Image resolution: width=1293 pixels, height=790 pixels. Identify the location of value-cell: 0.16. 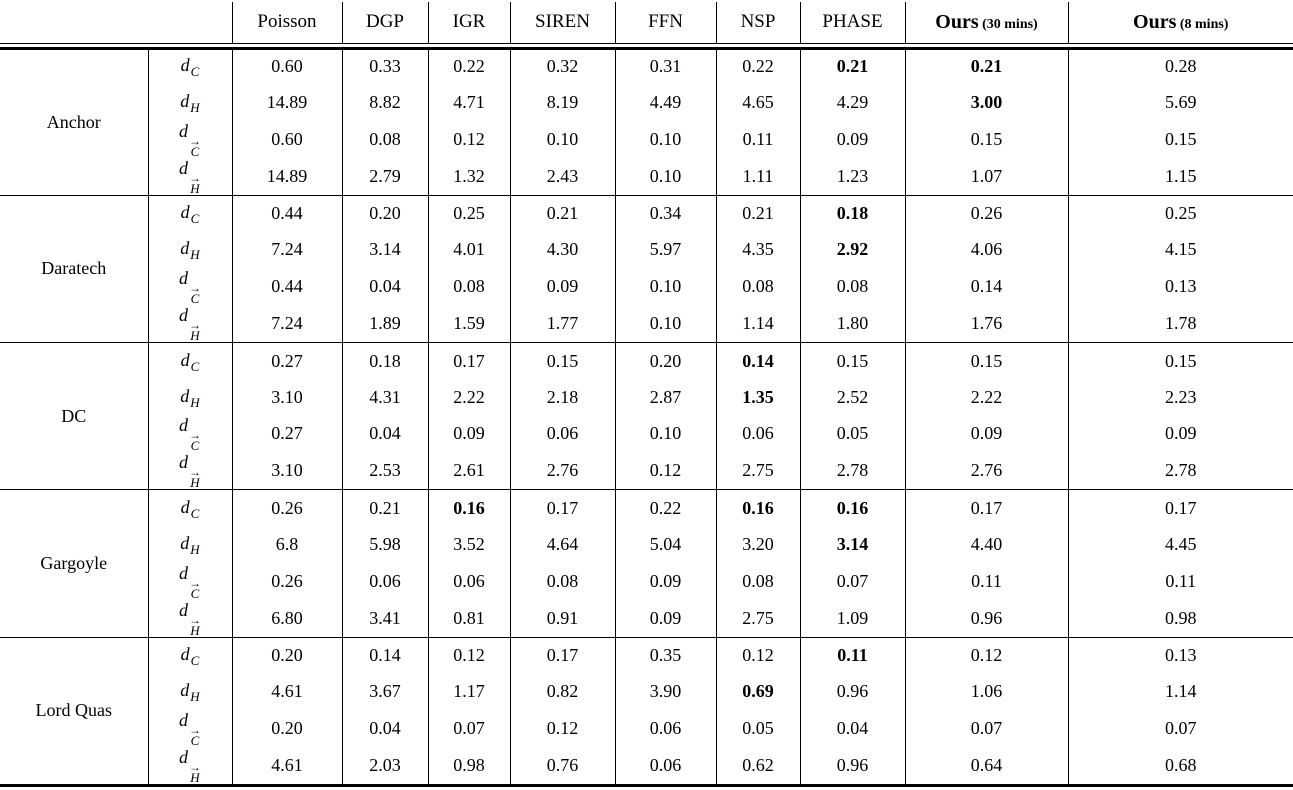
(853, 508).